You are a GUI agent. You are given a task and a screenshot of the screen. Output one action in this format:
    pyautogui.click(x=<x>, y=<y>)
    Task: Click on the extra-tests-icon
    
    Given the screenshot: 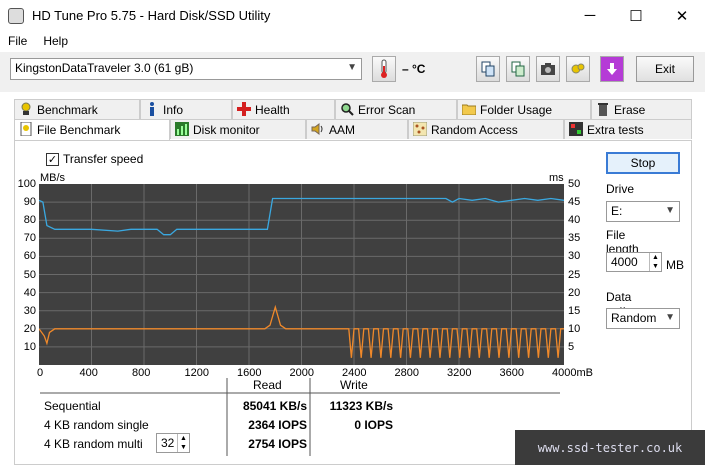 What is the action you would take?
    pyautogui.click(x=576, y=129)
    